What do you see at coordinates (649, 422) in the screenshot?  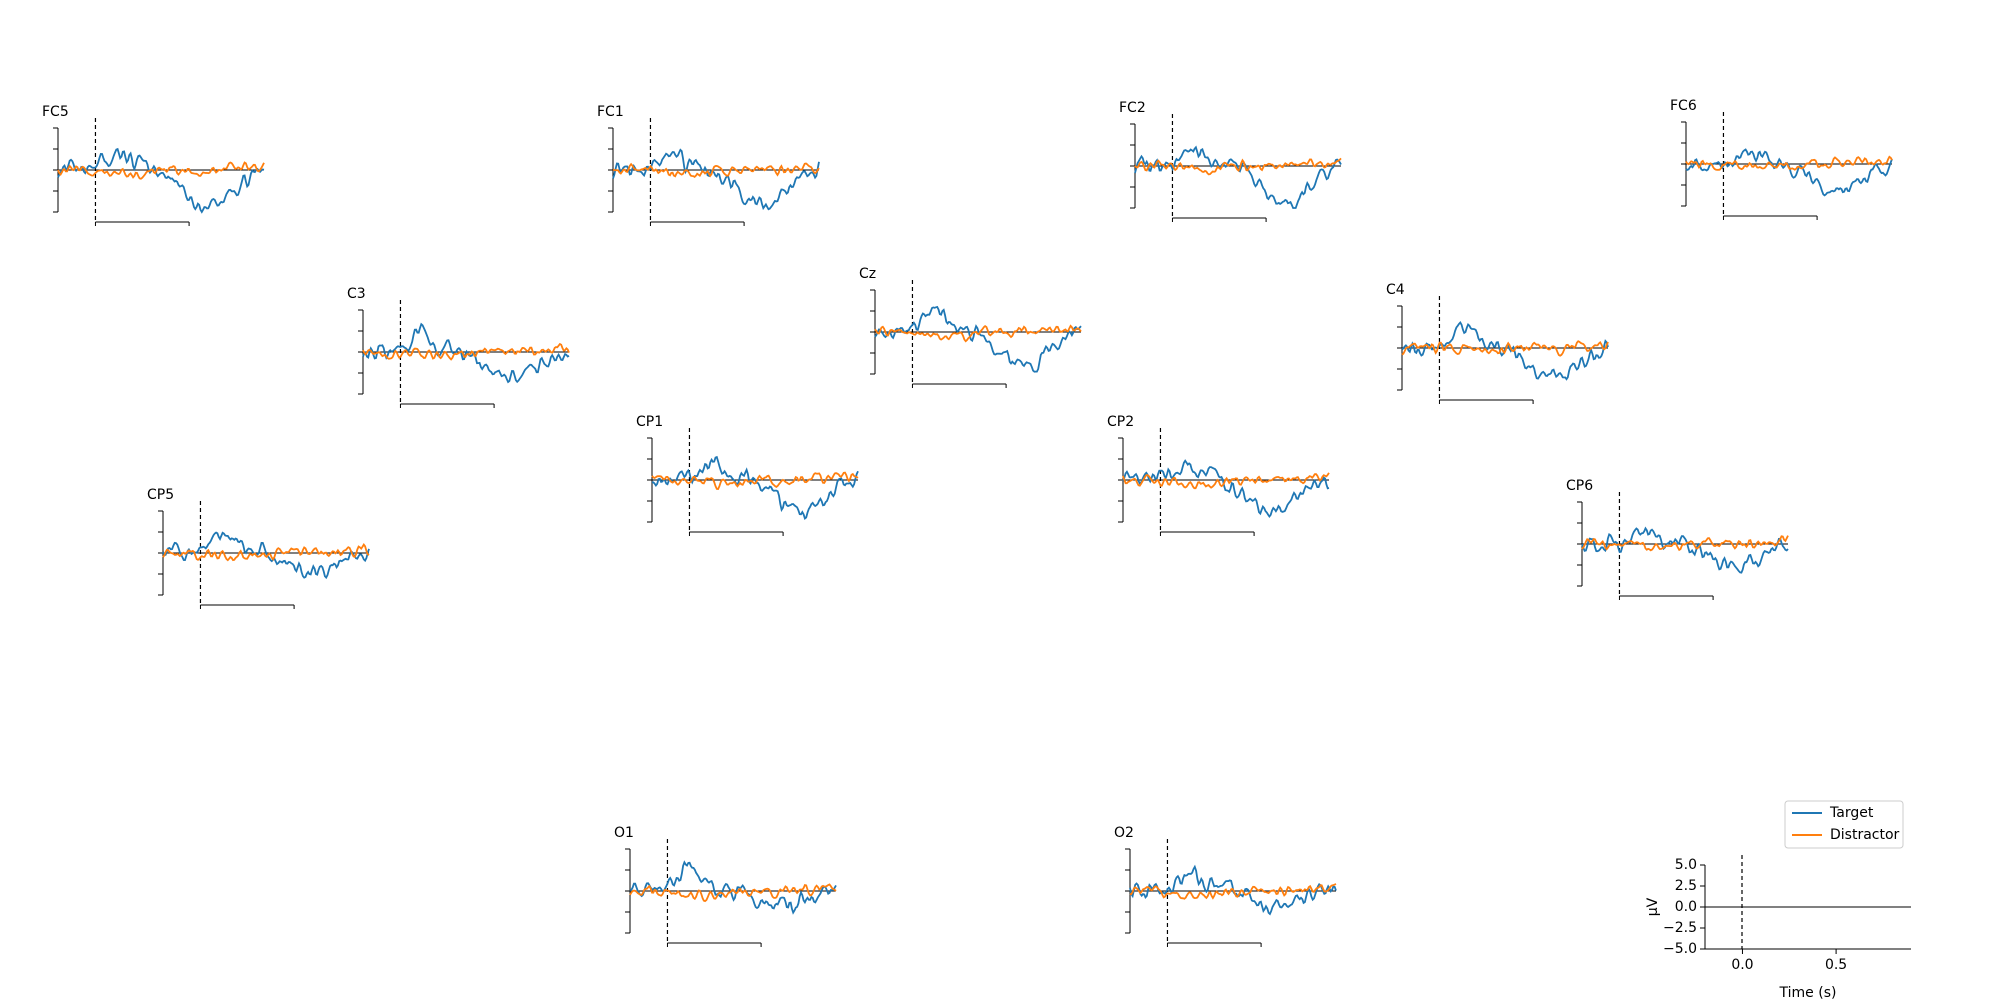 I see `channel-label-cp1: CP1` at bounding box center [649, 422].